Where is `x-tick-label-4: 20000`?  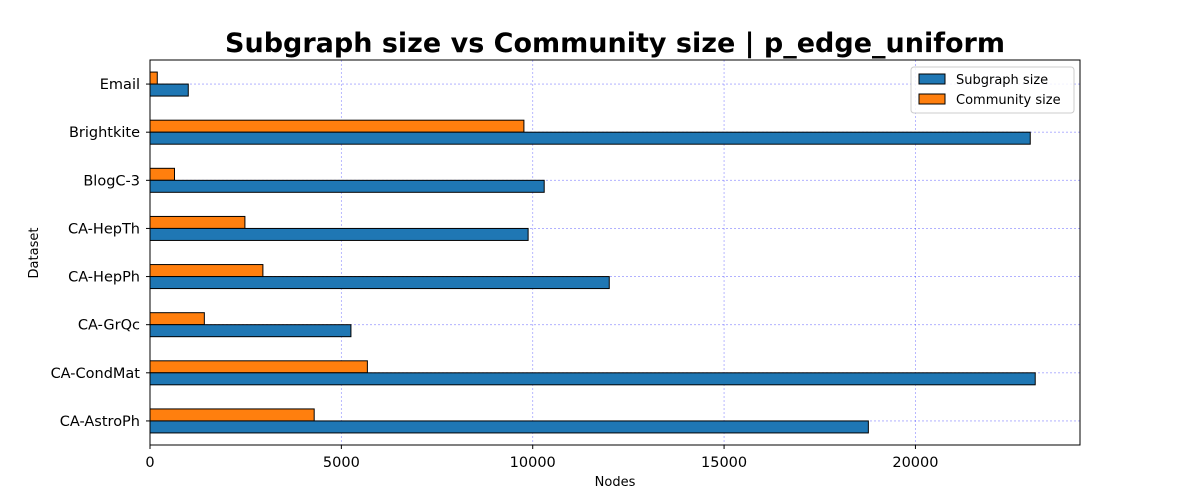 x-tick-label-4: 20000 is located at coordinates (915, 463).